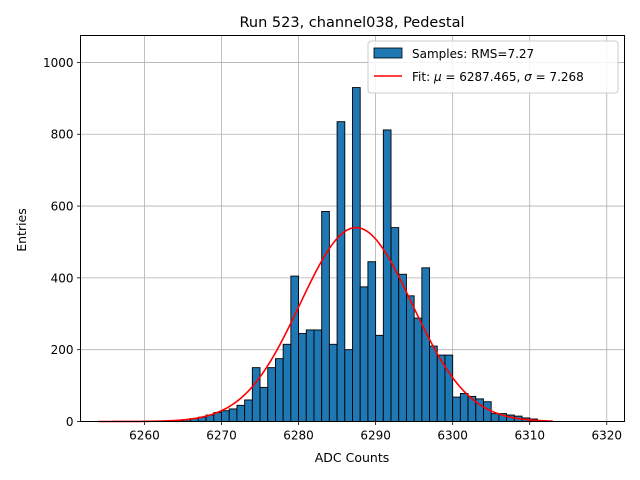 The image size is (640, 480). I want to click on y-axis-label: Entries, so click(21, 230).